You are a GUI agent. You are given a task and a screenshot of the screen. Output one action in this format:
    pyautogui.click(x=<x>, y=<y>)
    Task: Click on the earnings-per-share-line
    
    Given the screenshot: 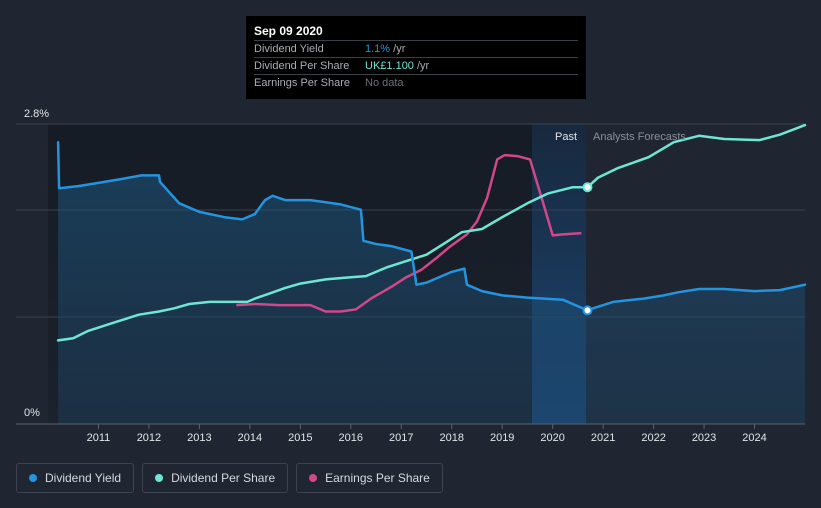 What is the action you would take?
    pyautogui.click(x=409, y=233)
    